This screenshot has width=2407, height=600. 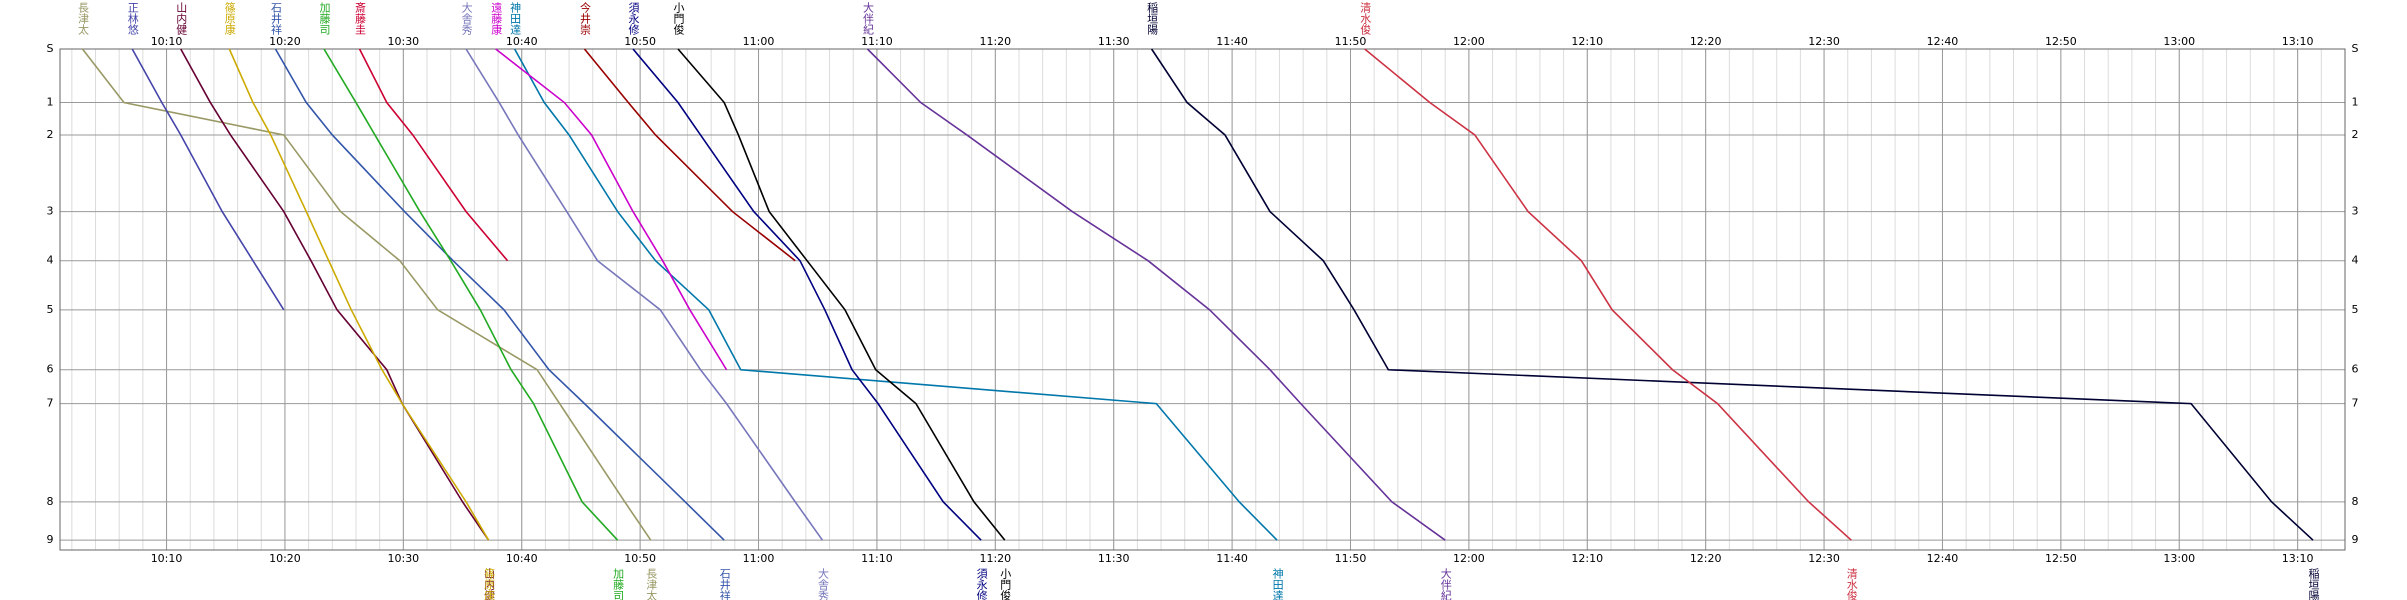 I want to click on series-label: 今井崇, so click(x=584, y=18).